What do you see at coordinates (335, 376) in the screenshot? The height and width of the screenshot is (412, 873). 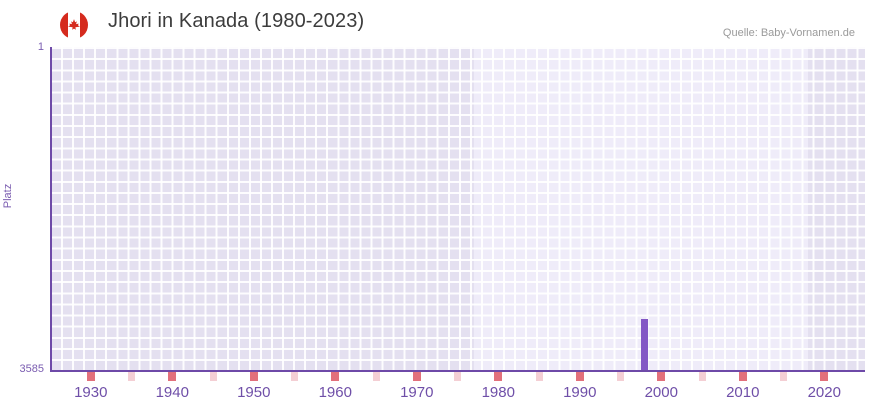 I see `x-axis-tick-1960` at bounding box center [335, 376].